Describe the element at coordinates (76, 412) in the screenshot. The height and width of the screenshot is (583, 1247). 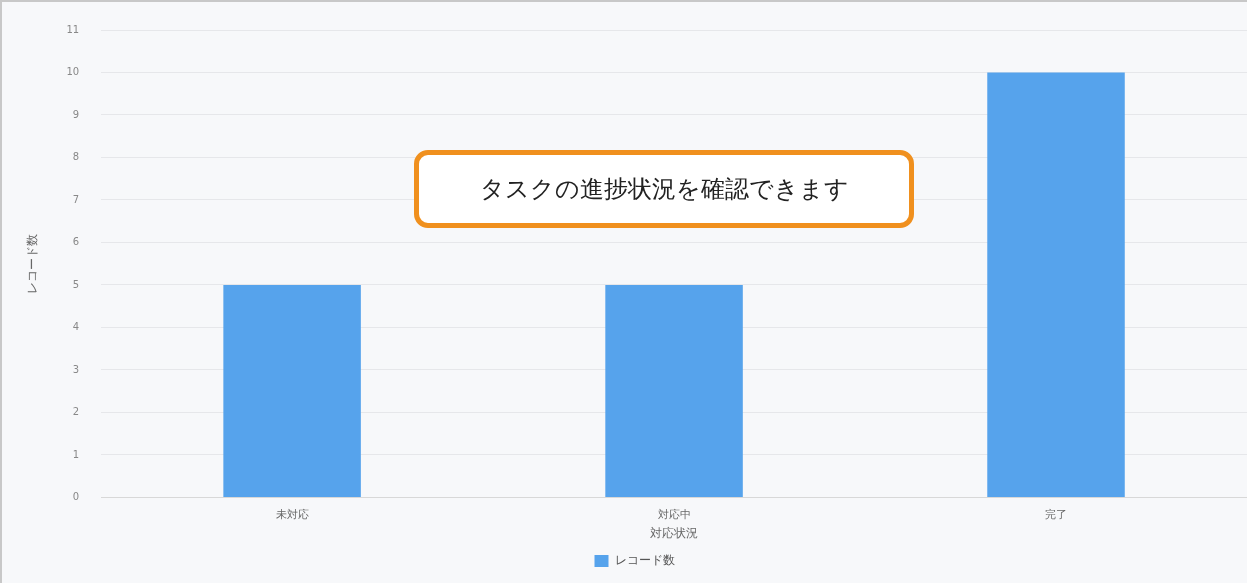
I see `y-tick-label: 2` at that location.